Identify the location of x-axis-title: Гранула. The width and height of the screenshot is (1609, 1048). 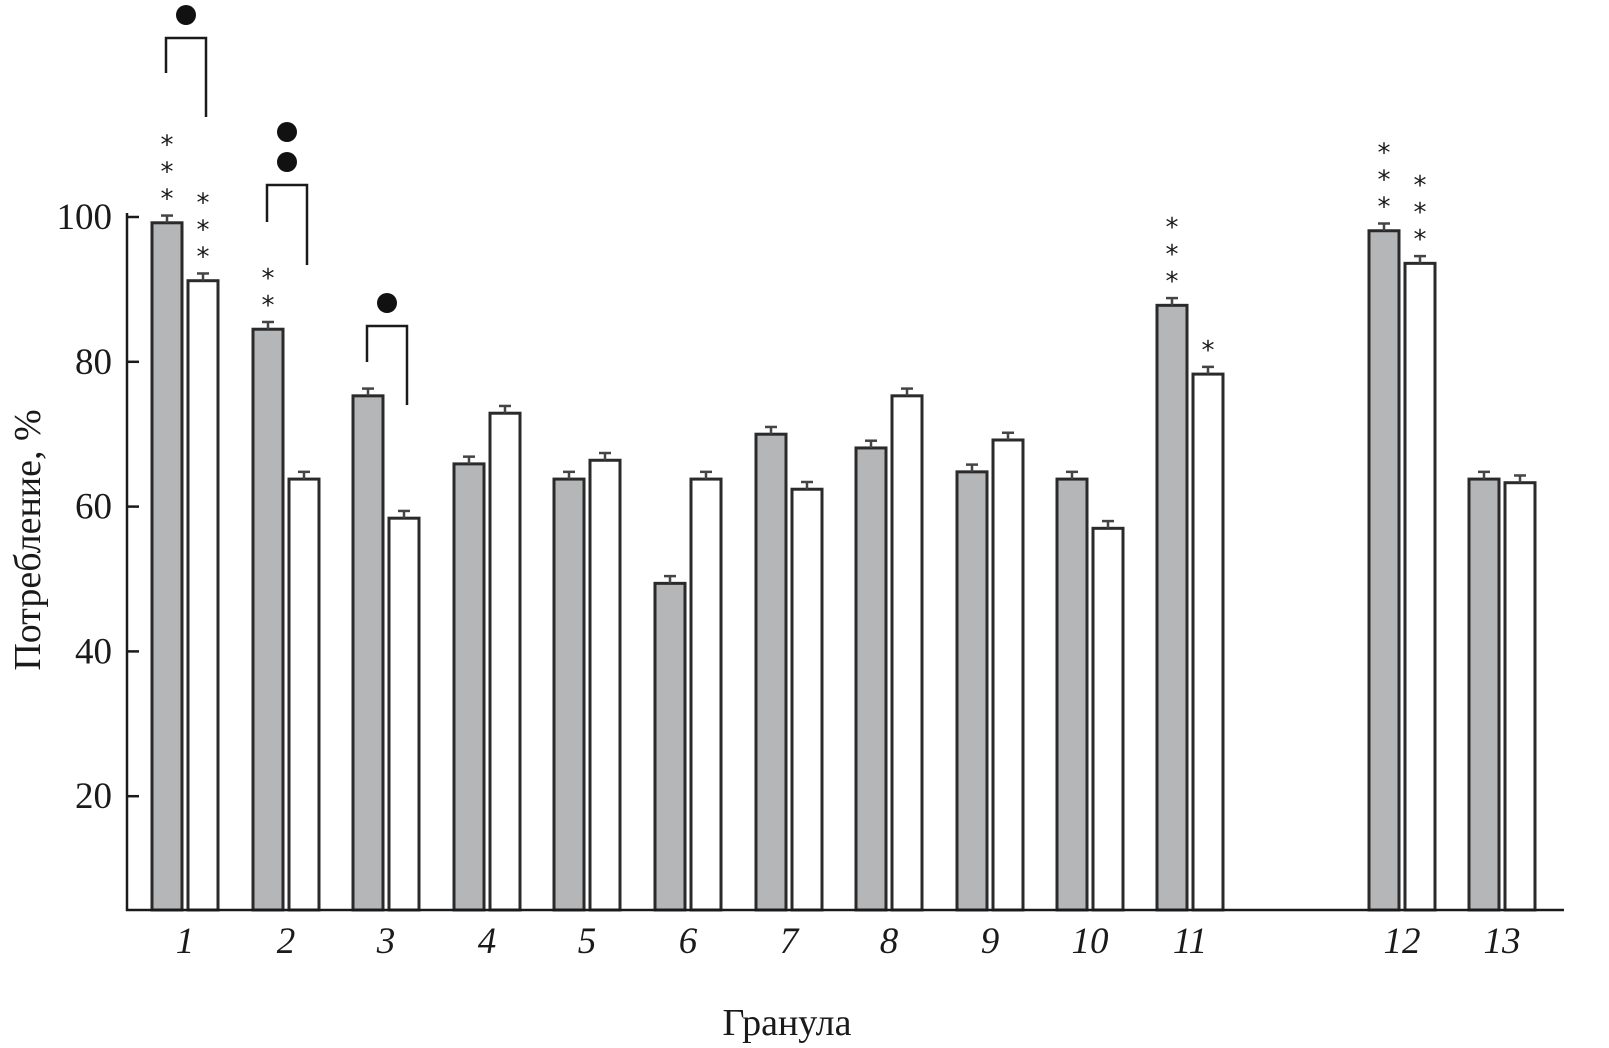
(787, 1023).